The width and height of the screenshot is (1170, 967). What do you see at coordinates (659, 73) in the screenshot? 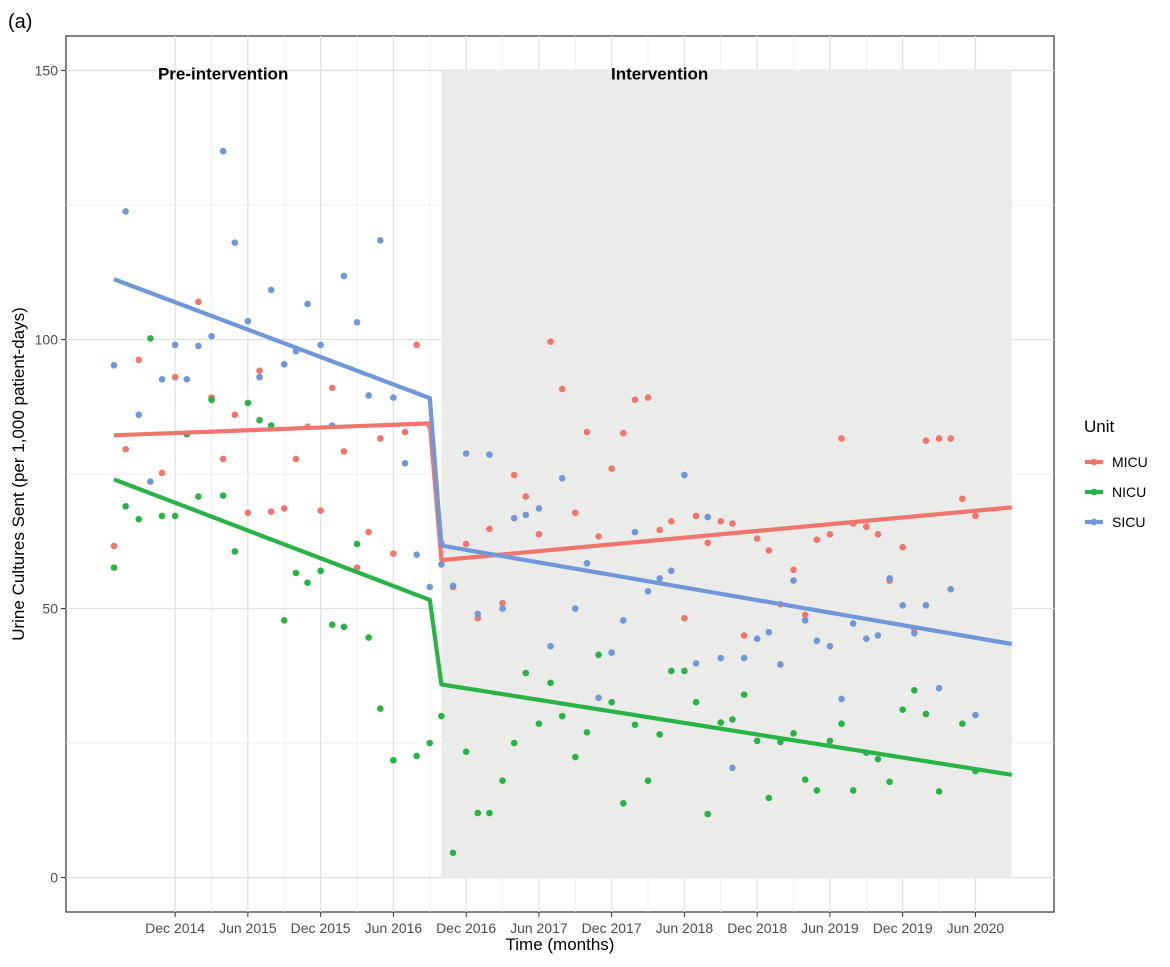
I see `region-label: Intervention` at bounding box center [659, 73].